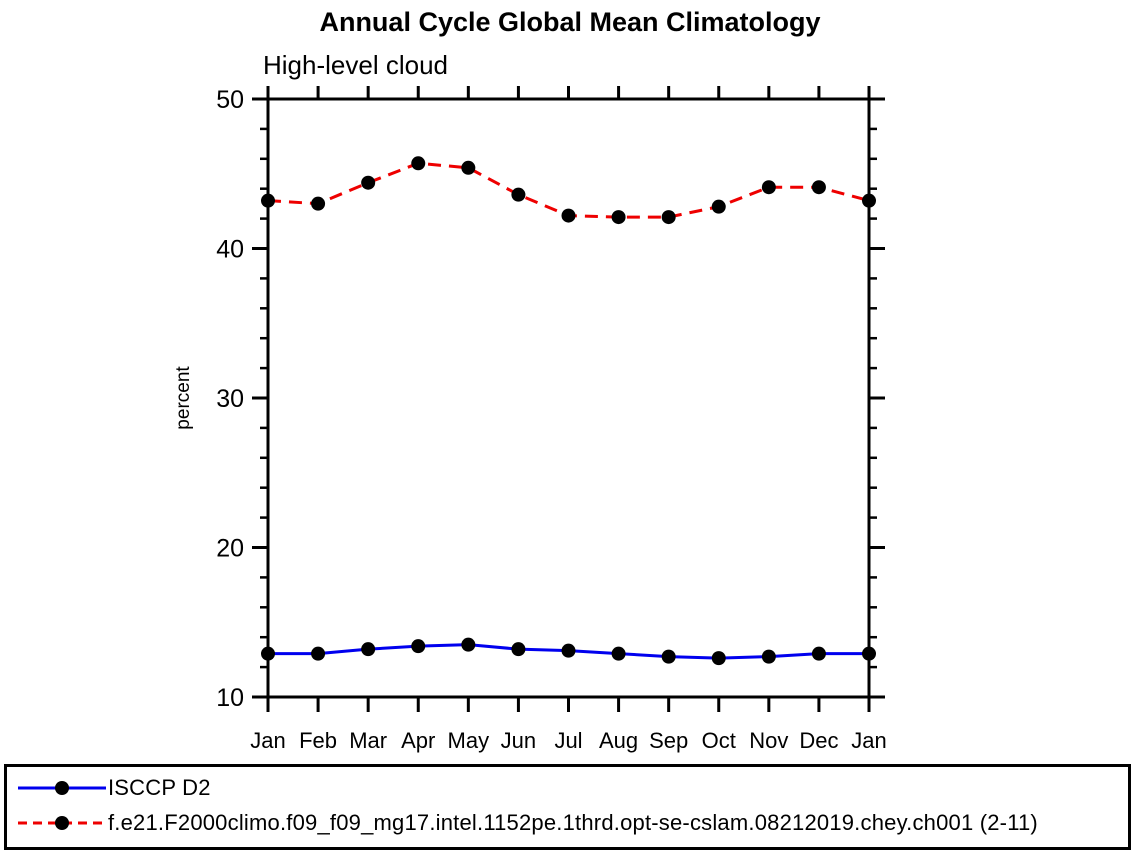  What do you see at coordinates (567, 787) in the screenshot?
I see `legend-item-isccp-d2: ISCCP D2` at bounding box center [567, 787].